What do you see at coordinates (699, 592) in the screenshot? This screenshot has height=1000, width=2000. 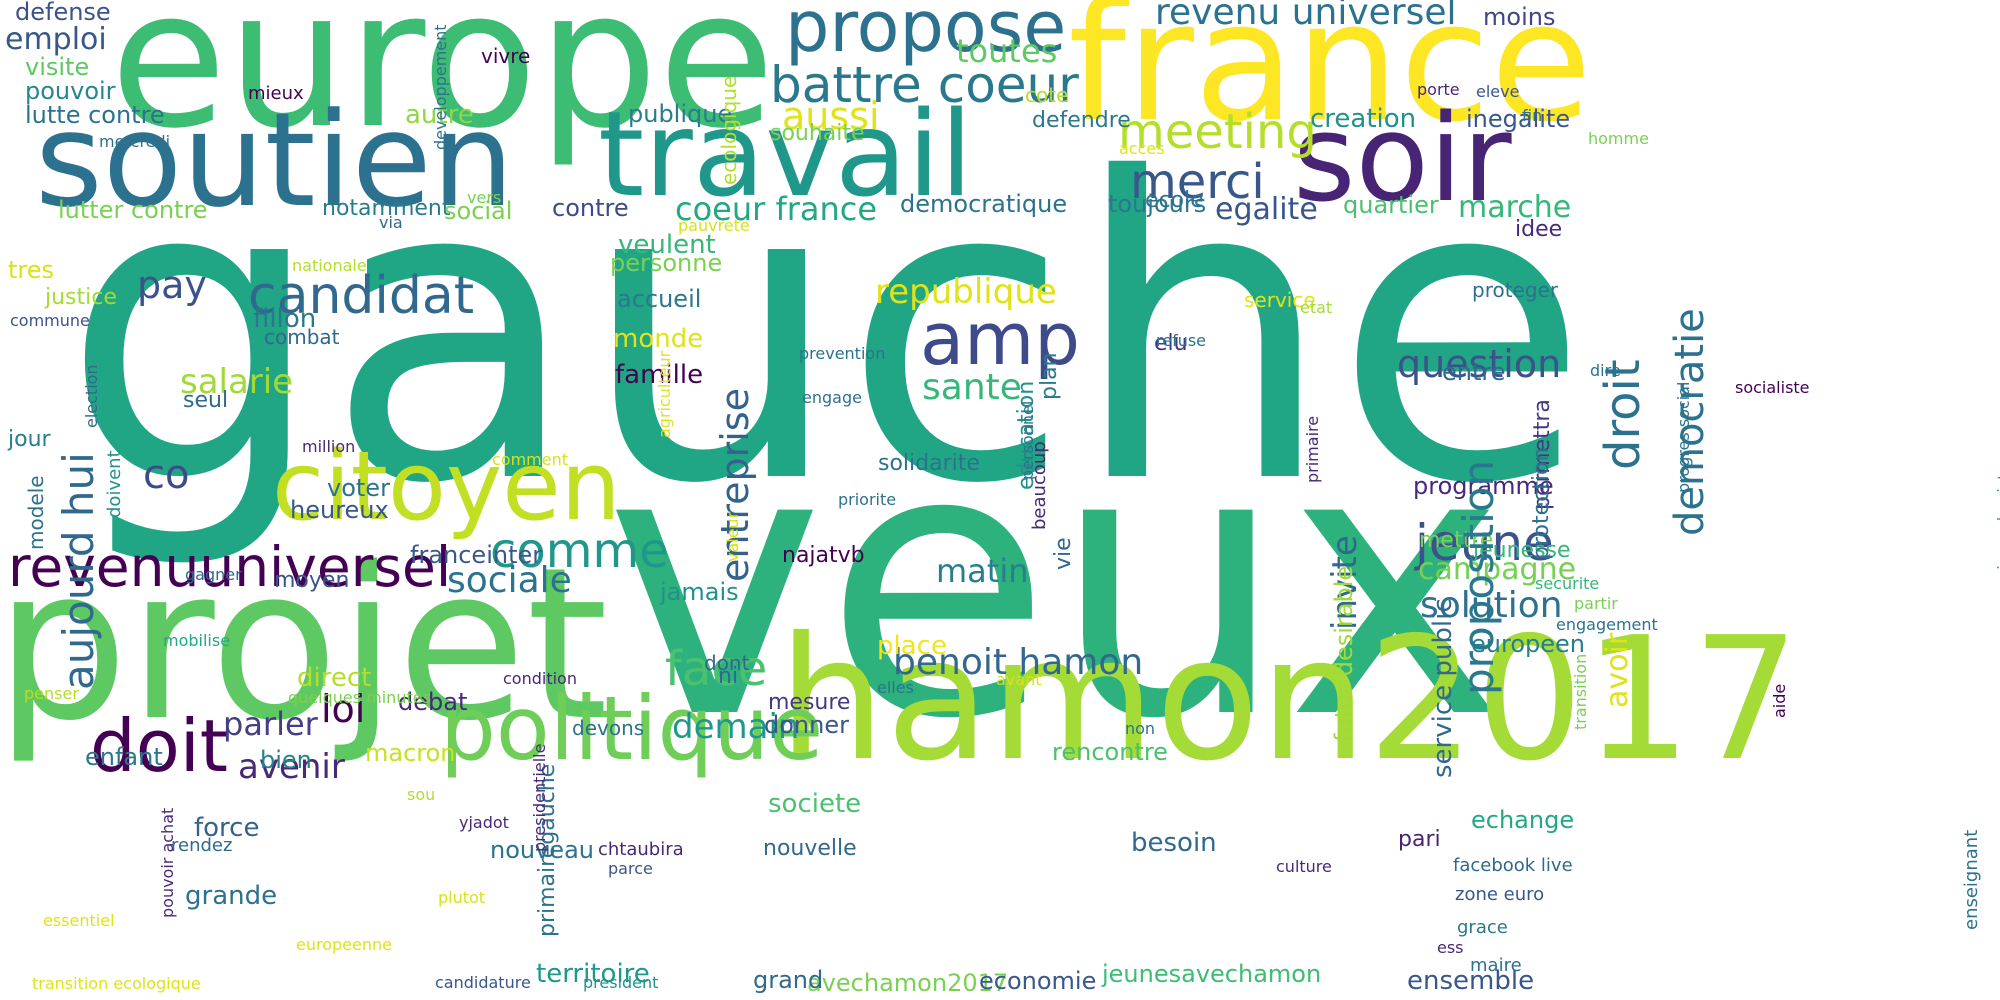 I see `word-cloud-word: jamais` at bounding box center [699, 592].